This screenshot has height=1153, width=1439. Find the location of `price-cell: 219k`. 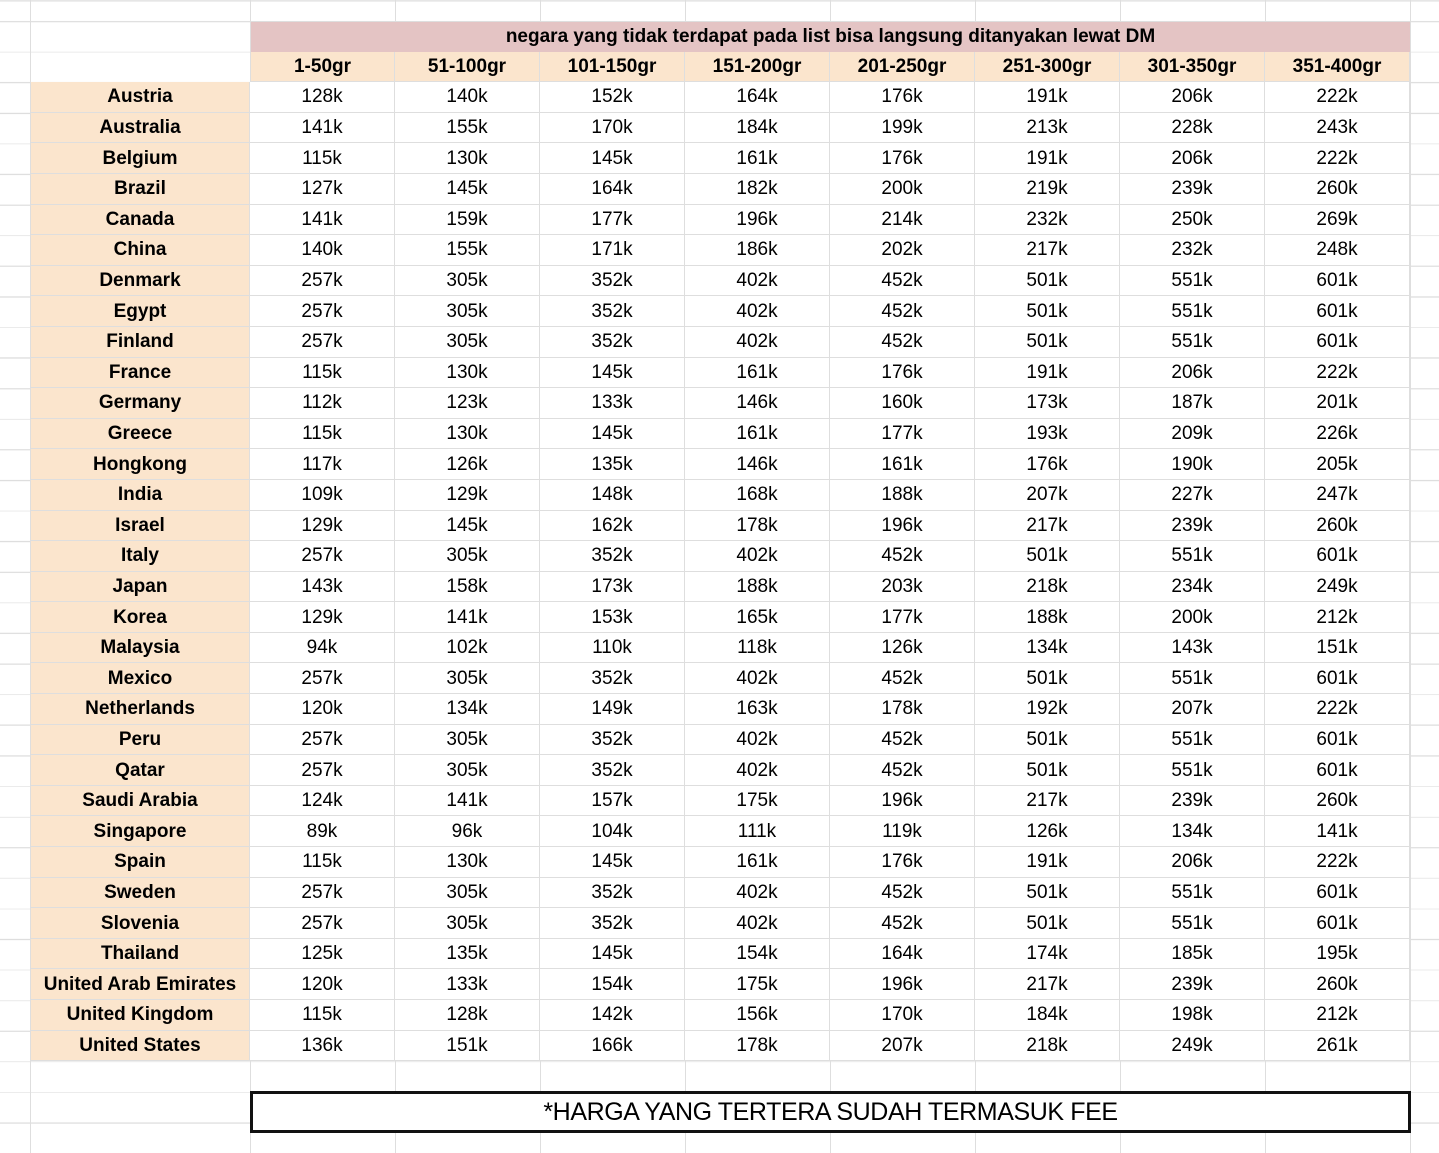

price-cell: 219k is located at coordinates (1047, 189).